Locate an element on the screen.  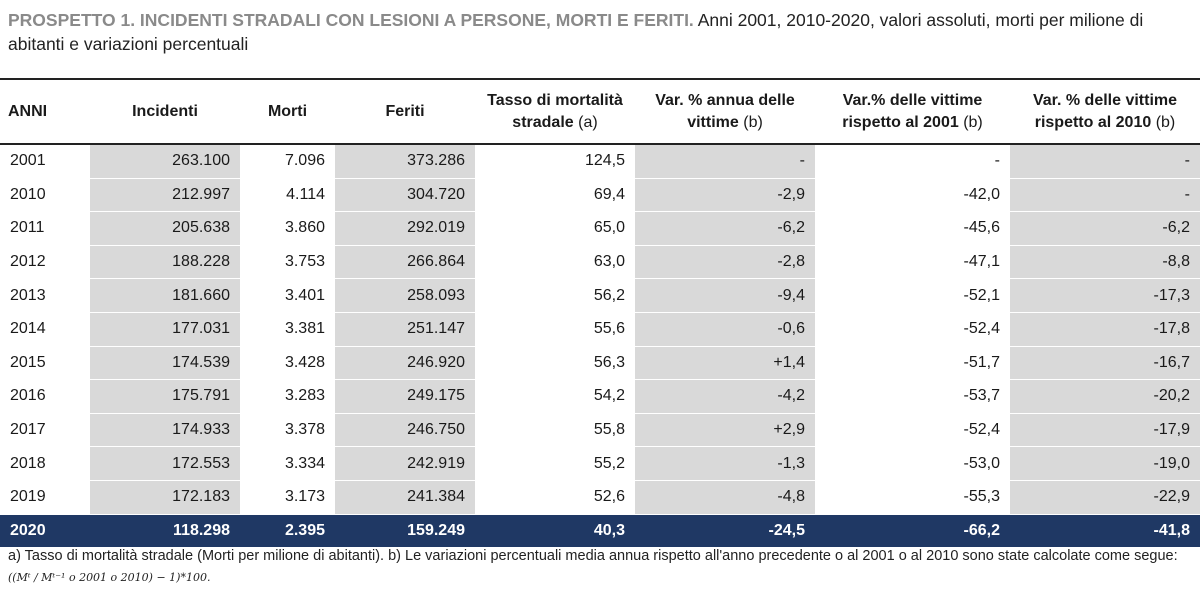
table-cell: 242.919 is located at coordinates (405, 463).